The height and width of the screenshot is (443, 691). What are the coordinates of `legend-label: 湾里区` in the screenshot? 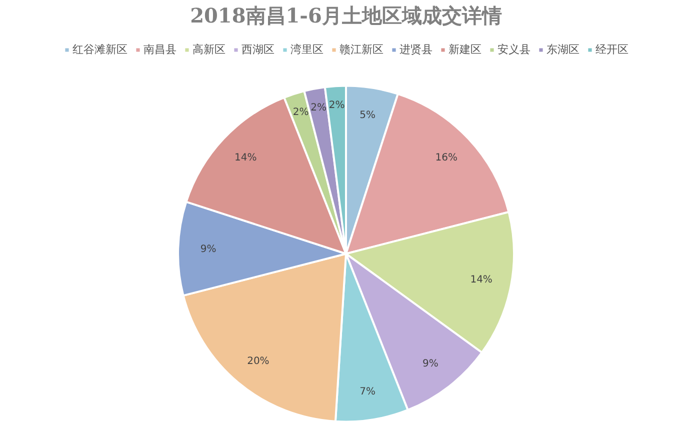 It's located at (307, 49).